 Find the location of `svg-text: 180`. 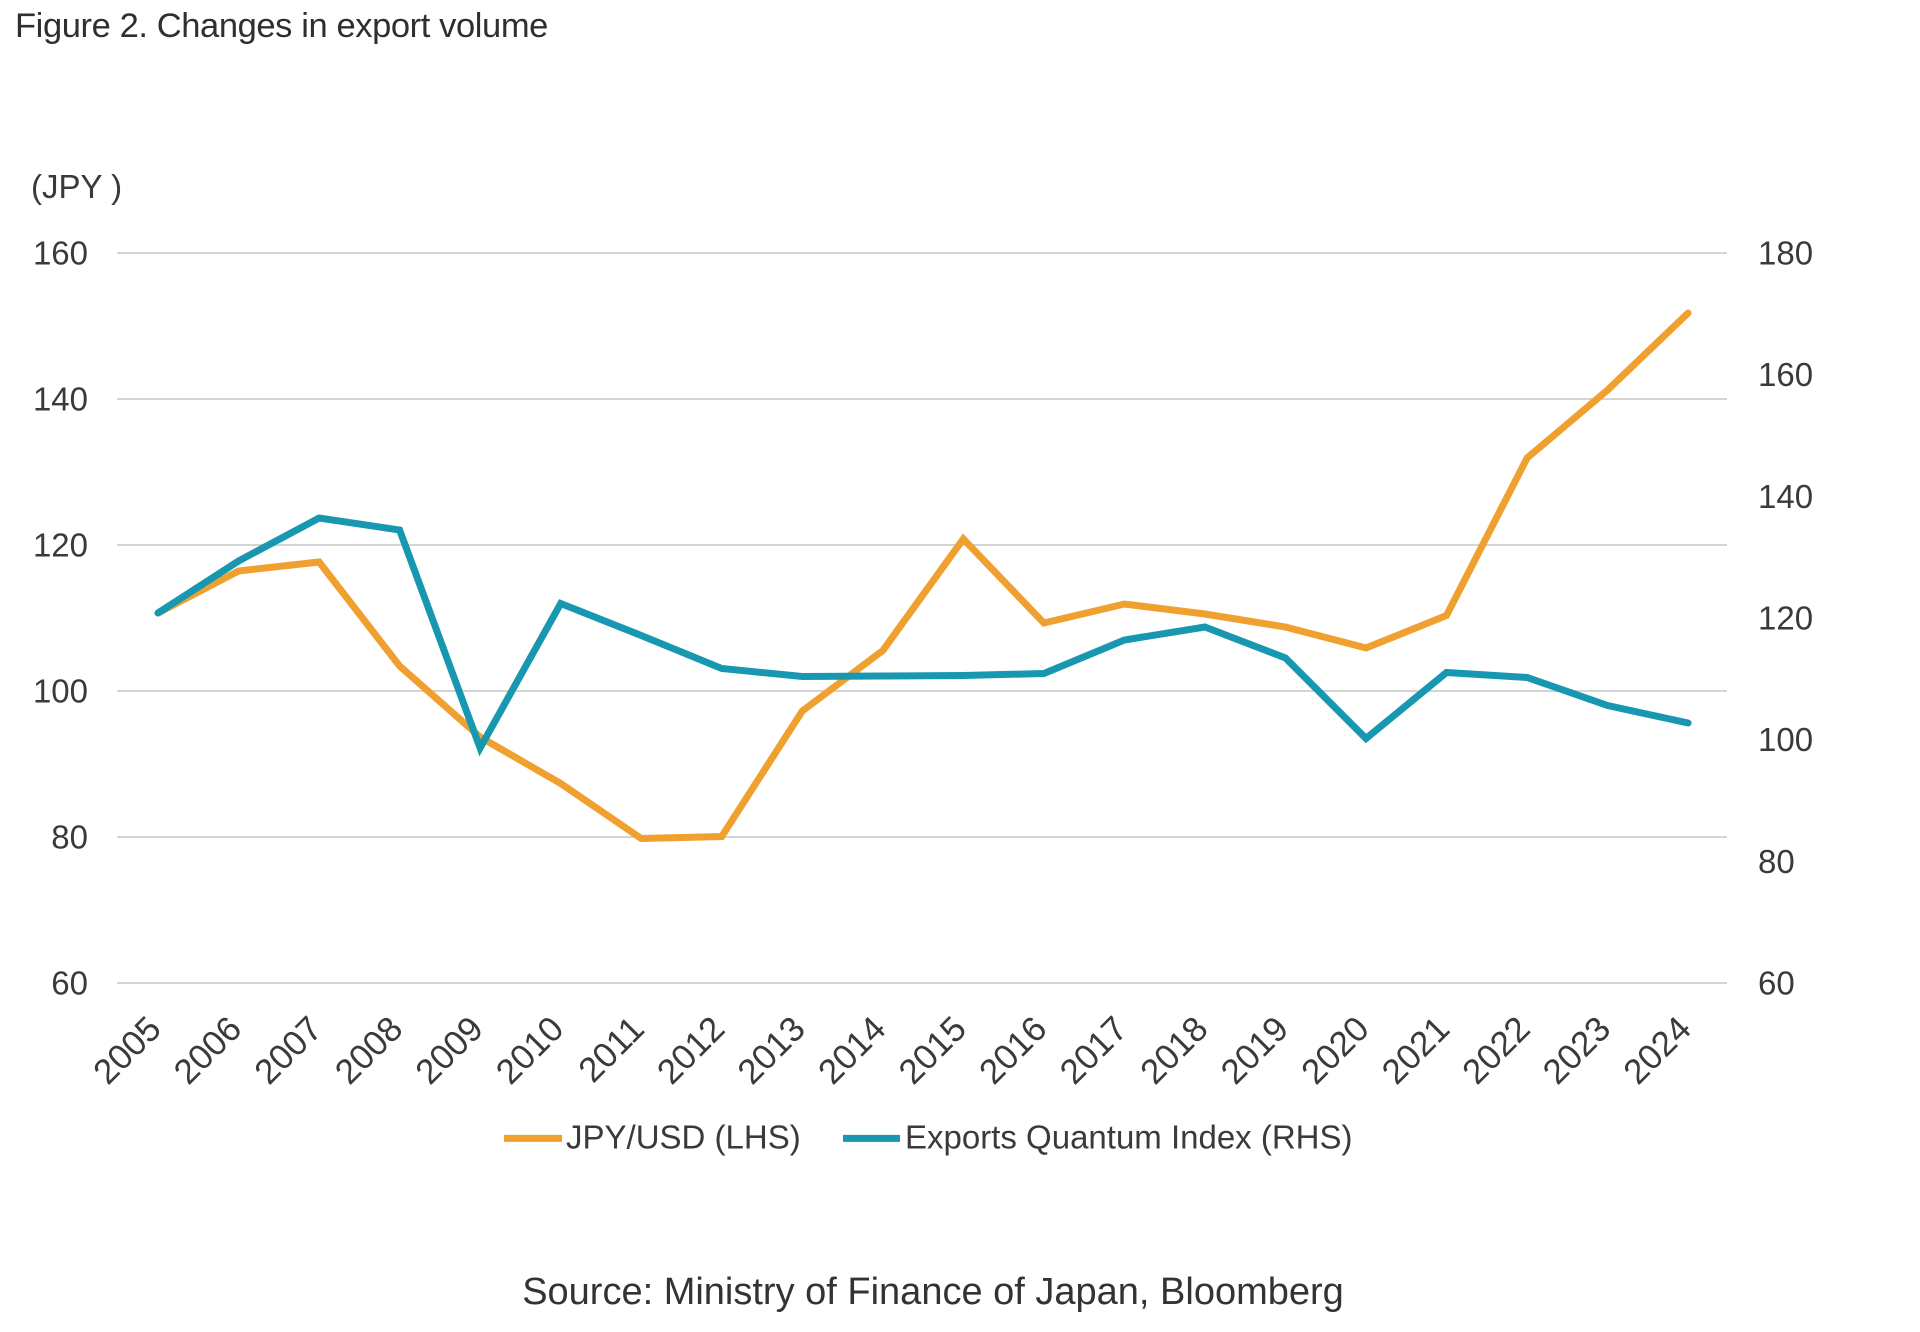

svg-text: 180 is located at coordinates (1785, 253).